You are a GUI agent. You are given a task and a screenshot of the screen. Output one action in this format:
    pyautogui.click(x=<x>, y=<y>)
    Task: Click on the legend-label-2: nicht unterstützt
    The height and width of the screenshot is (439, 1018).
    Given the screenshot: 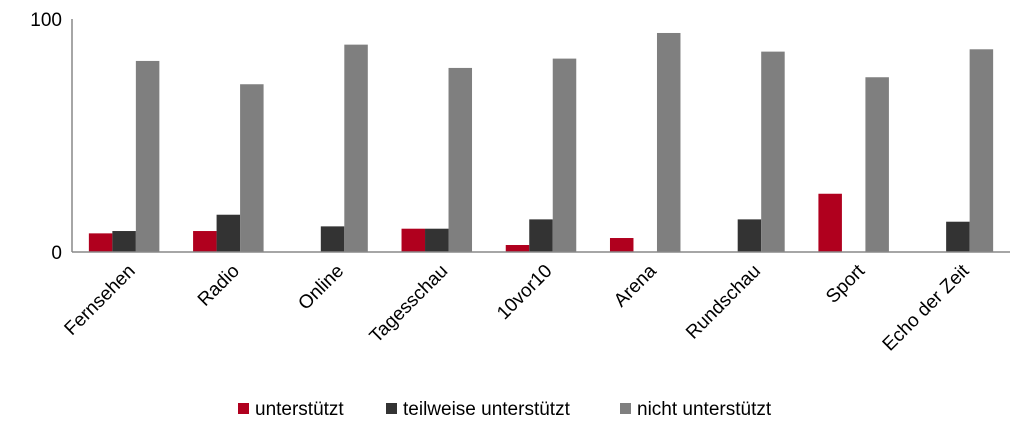 What is the action you would take?
    pyautogui.click(x=704, y=409)
    